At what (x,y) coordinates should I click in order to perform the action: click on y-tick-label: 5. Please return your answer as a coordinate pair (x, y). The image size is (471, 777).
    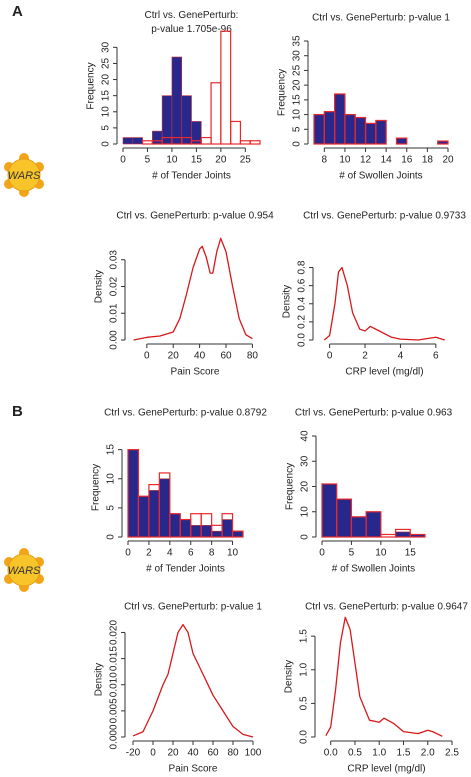
    Looking at the image, I should click on (106, 128).